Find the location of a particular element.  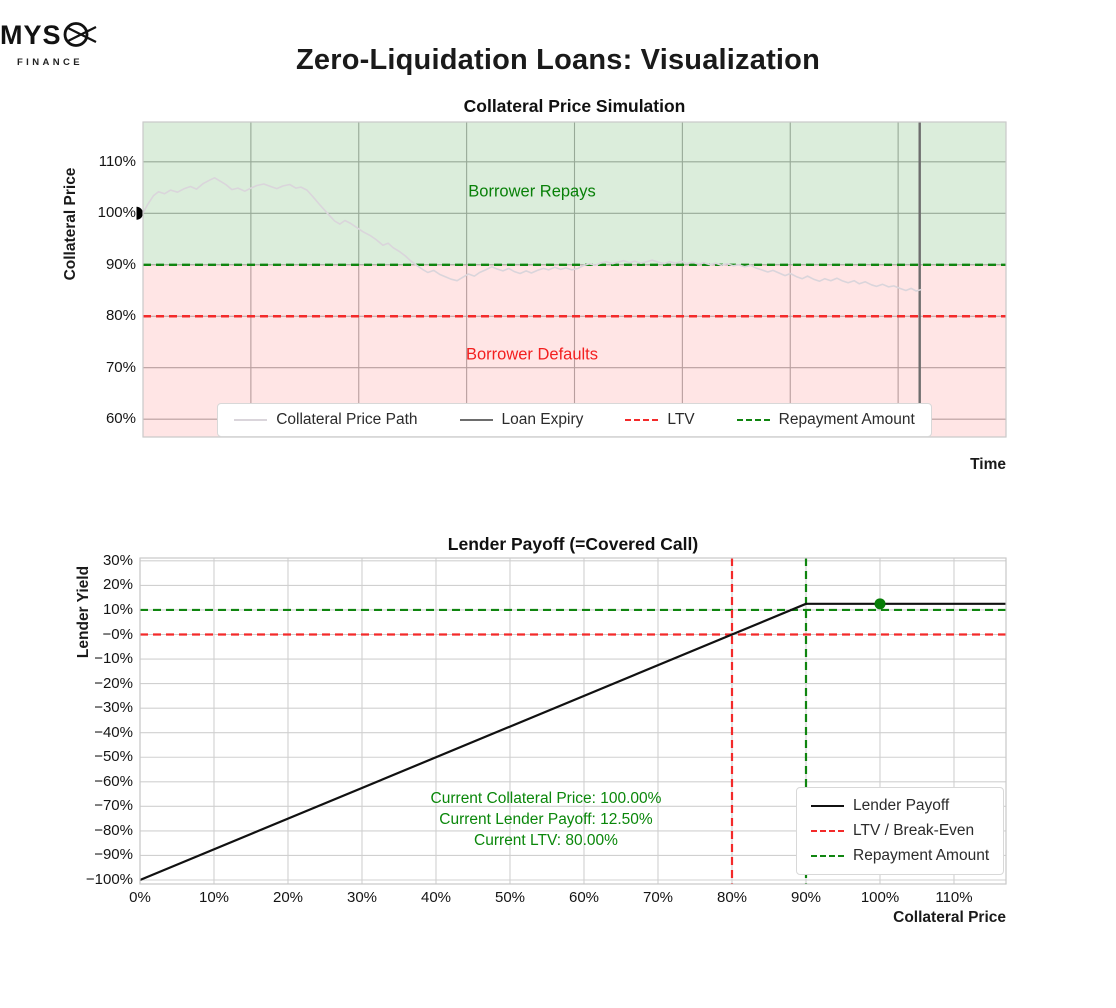

collateral-price-path is located at coordinates (532, 234).